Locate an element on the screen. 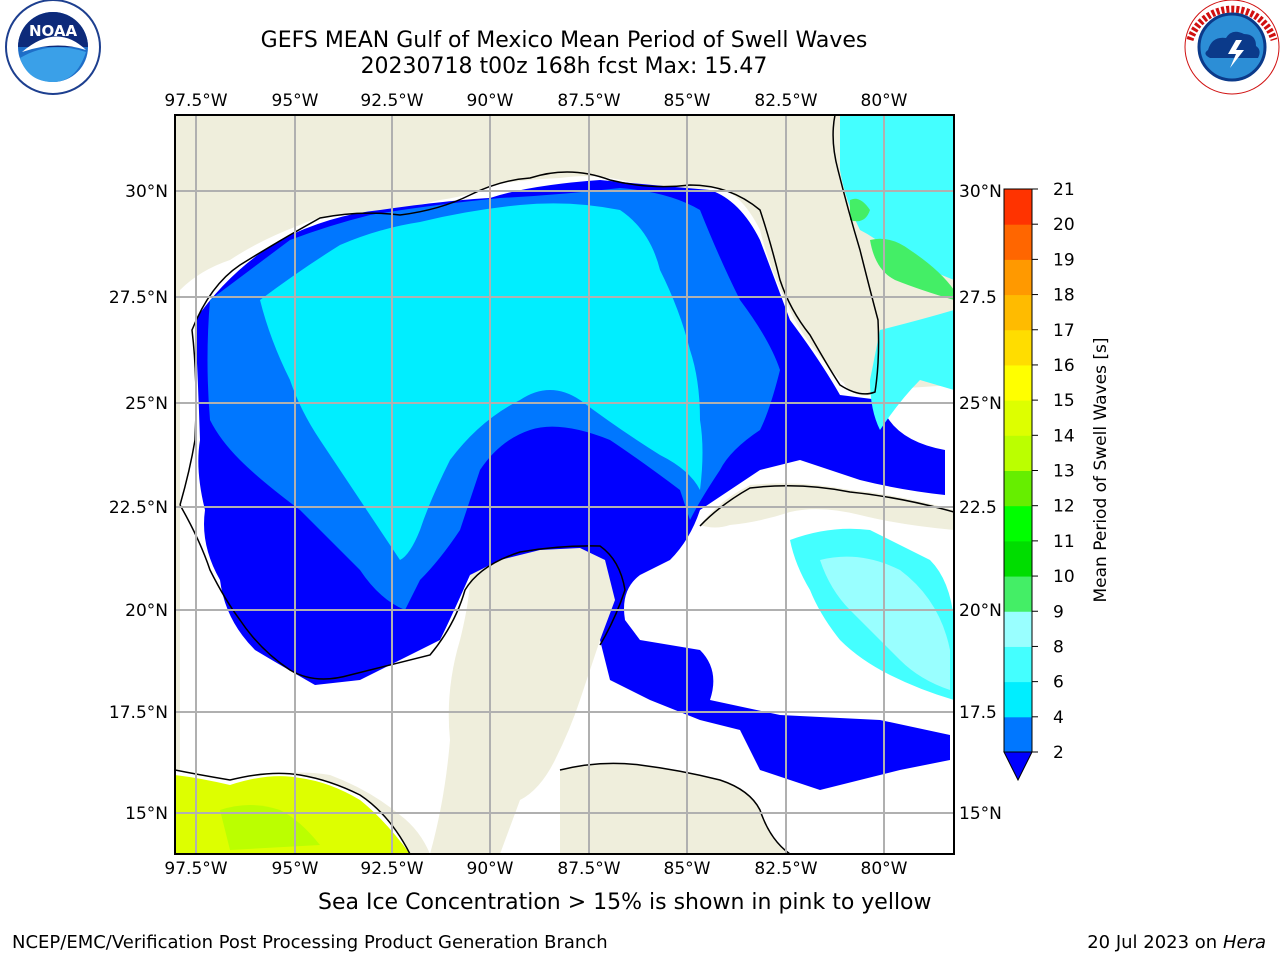  lat-label-right: 15°N is located at coordinates (980, 814).